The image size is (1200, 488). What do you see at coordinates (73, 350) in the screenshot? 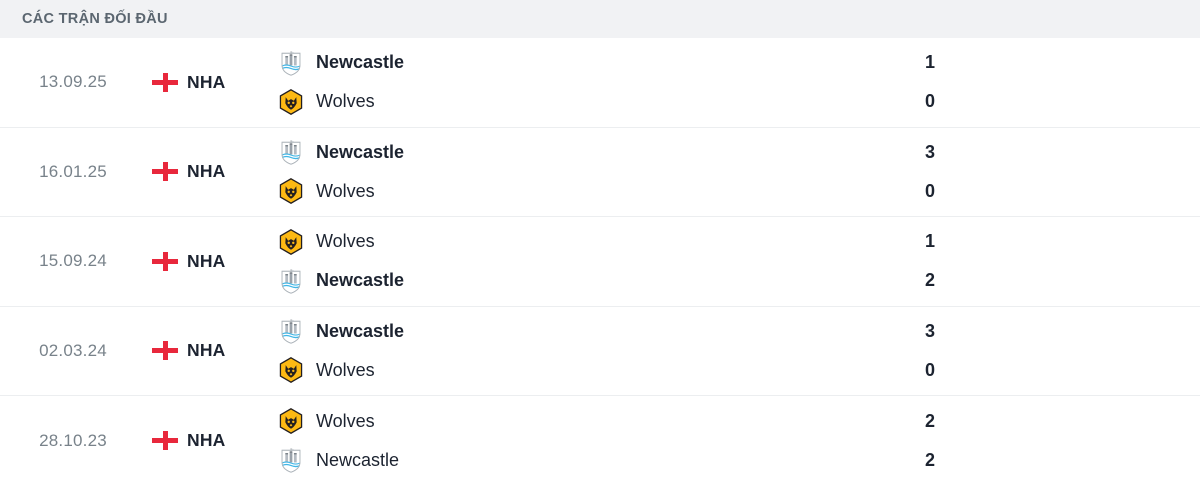
I see `match-date: 02.03.24` at bounding box center [73, 350].